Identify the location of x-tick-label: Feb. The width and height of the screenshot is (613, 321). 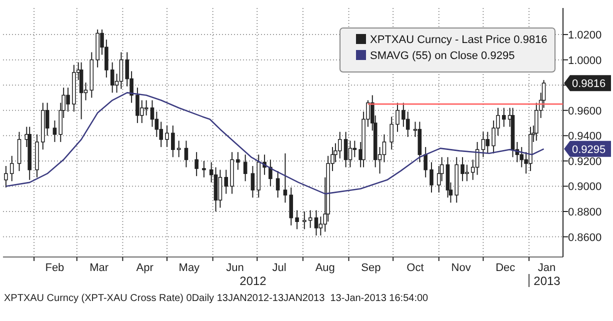
(54, 268).